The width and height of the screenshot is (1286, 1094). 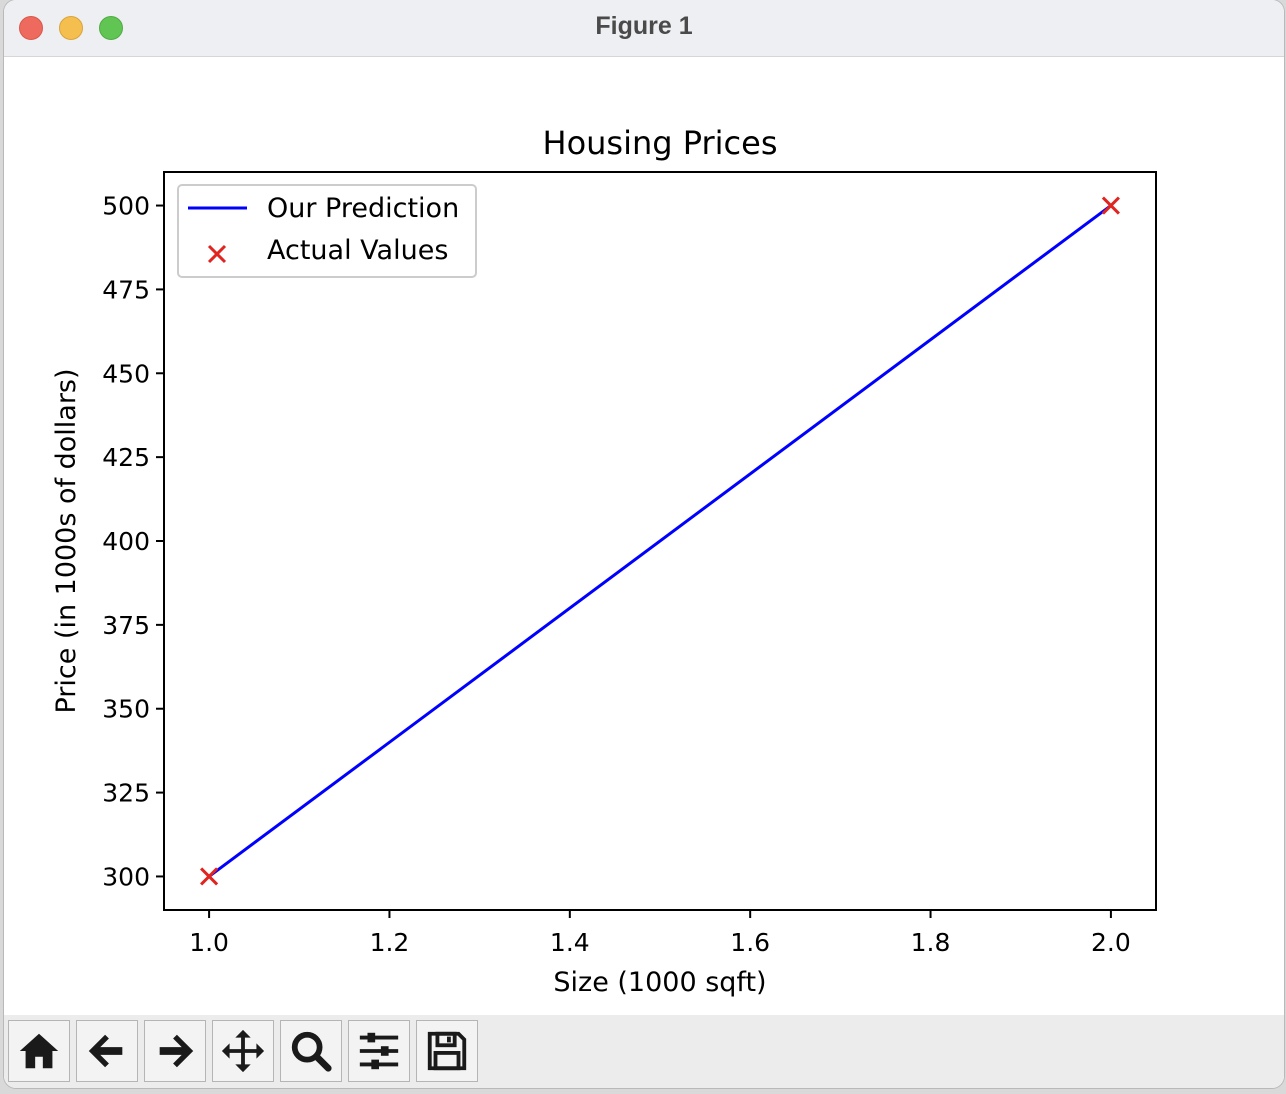 I want to click on chart-title: Housing Prices, so click(x=660, y=143).